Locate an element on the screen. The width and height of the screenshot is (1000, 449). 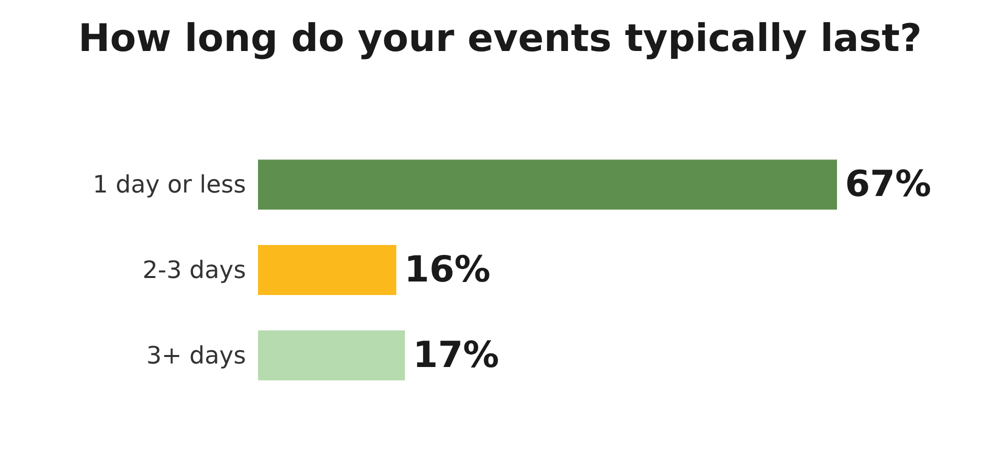
data-label: 67% is located at coordinates (888, 185).